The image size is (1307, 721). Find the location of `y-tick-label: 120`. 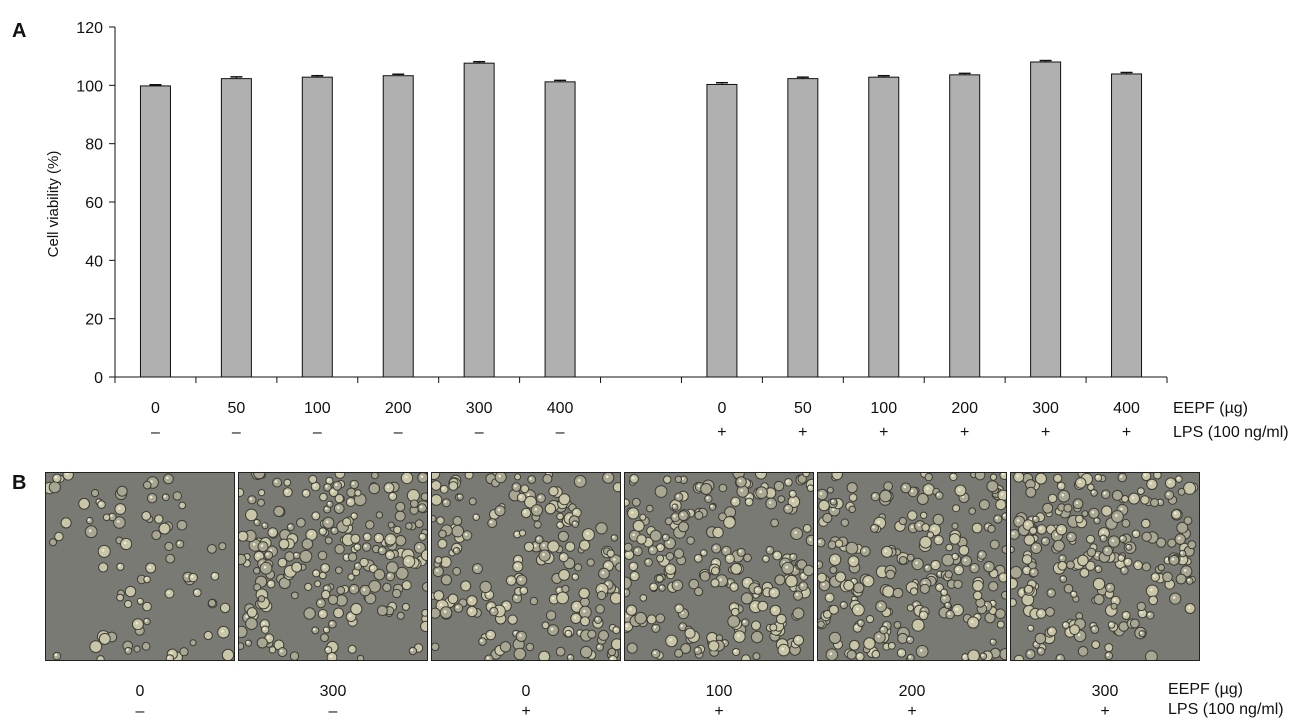

y-tick-label: 120 is located at coordinates (89, 28).